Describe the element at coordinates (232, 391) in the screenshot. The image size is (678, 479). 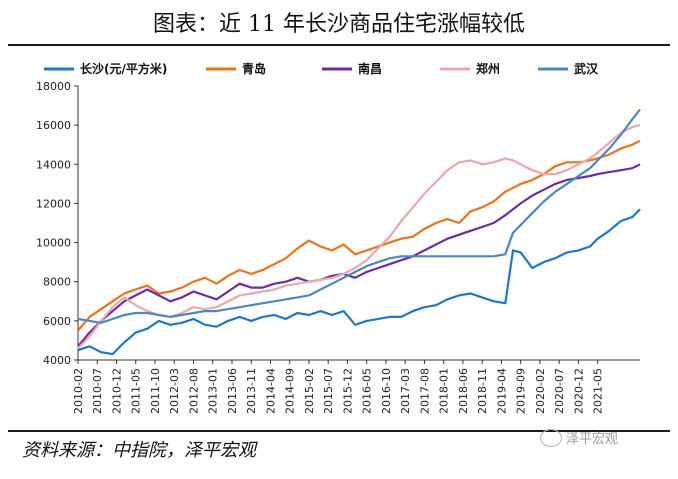
I see `x-tick-label: 2013-06` at that location.